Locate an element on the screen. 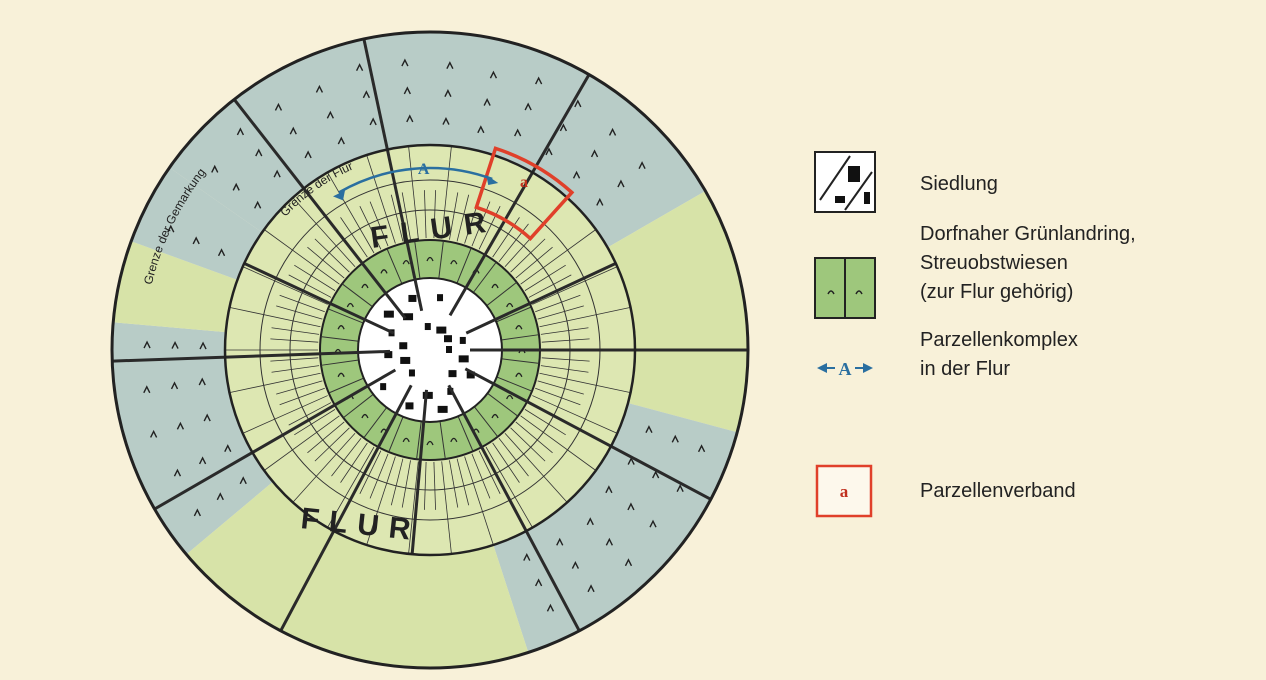 This screenshot has height=680, width=1266. legend-label: in der Flur is located at coordinates (965, 369).